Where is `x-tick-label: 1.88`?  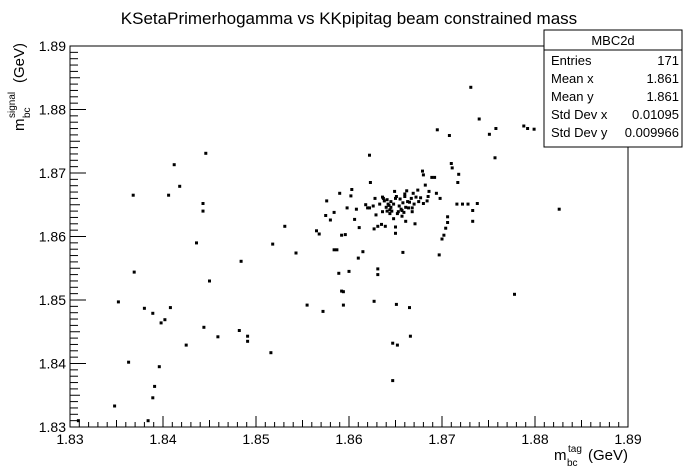 x-tick-label: 1.88 is located at coordinates (534, 439).